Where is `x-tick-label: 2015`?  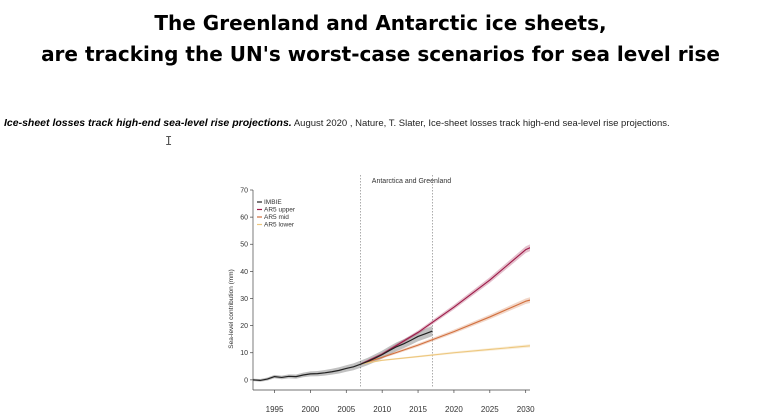 x-tick-label: 2015 is located at coordinates (418, 409).